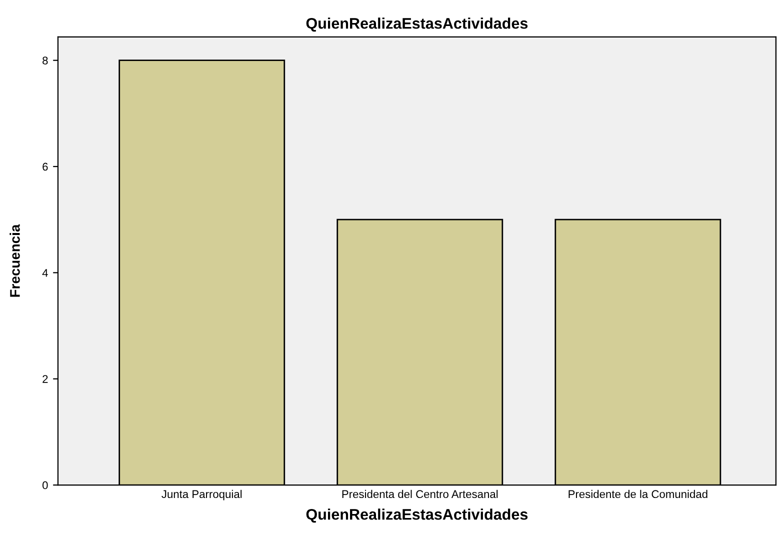  I want to click on chart-title: QuienRealizaEstasActividades, so click(417, 25).